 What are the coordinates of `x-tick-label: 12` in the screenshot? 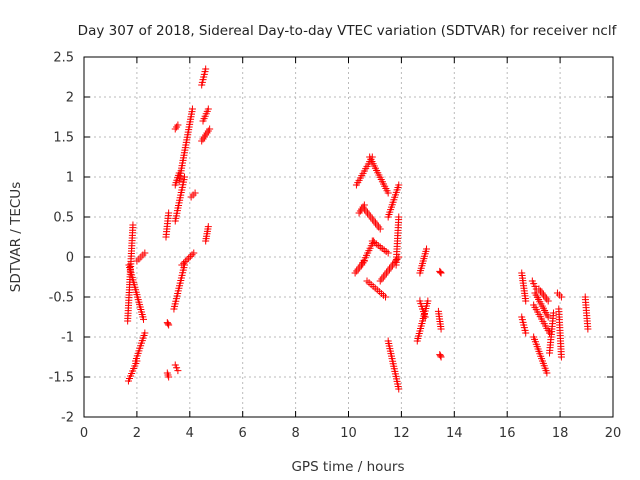 It's located at (401, 433).